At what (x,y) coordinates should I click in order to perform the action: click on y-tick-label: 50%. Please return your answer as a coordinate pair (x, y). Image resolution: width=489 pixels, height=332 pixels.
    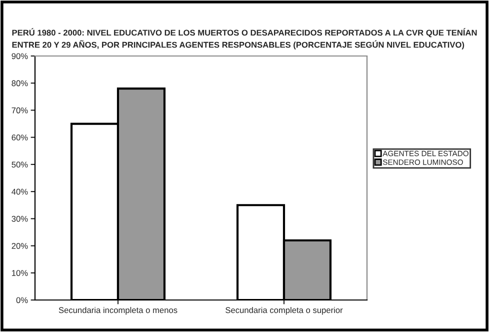
    Looking at the image, I should click on (20, 165).